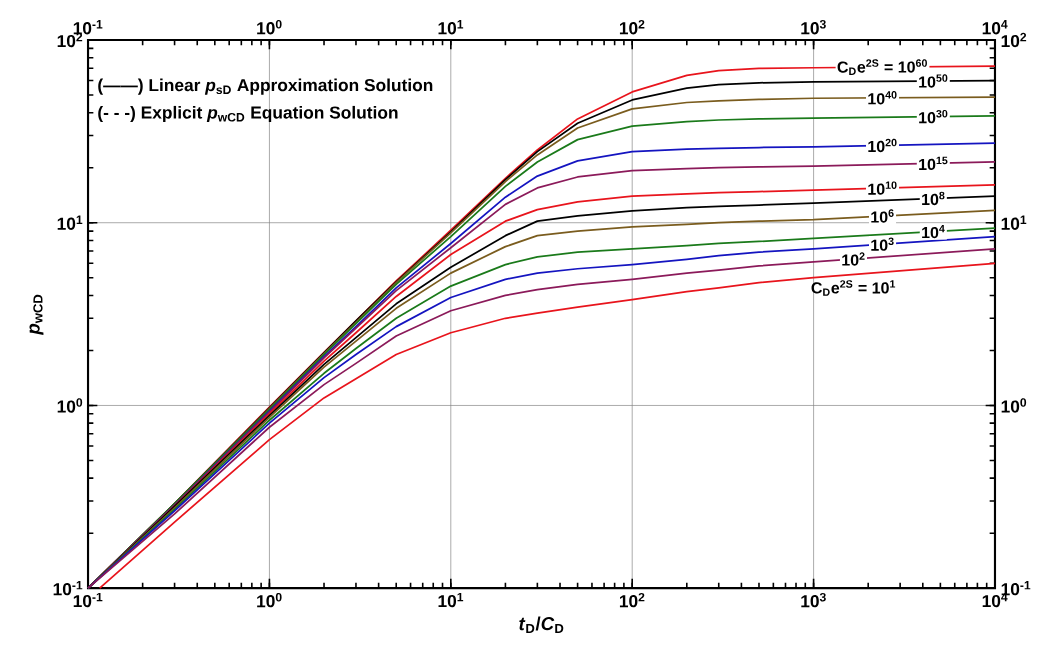 Image resolution: width=1043 pixels, height=668 pixels. Describe the element at coordinates (248, 113) in the screenshot. I see `annotation: (- - -) Explicit p$_{wCD}$ Equation Solution` at that location.